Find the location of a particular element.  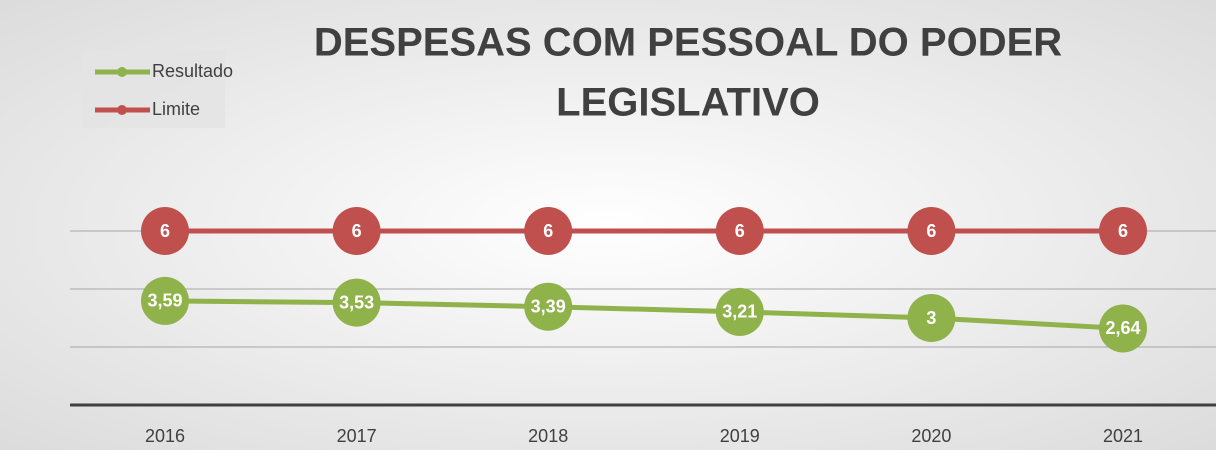

x-tick-label: 2021 is located at coordinates (1123, 436).